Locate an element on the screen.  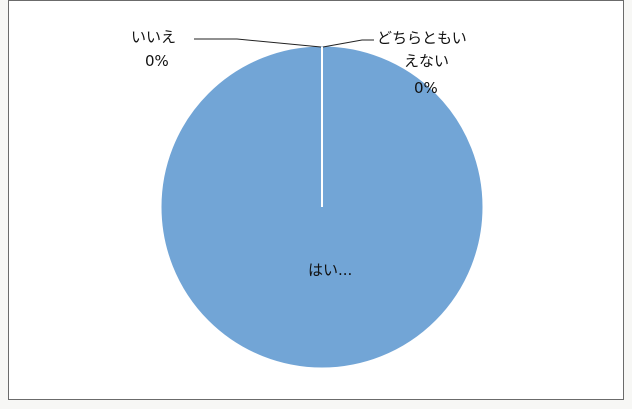
label-dochira-name-line2: えない is located at coordinates (426, 61).